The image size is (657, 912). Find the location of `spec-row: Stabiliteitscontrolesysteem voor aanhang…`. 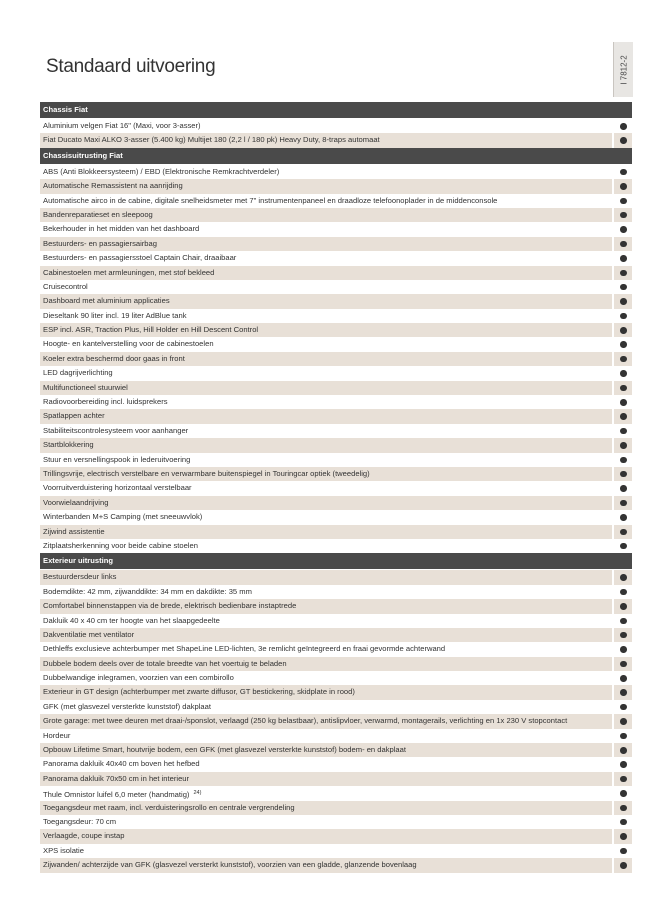

spec-row: Stabiliteitscontrolesysteem voor aanhang… is located at coordinates (336, 431).